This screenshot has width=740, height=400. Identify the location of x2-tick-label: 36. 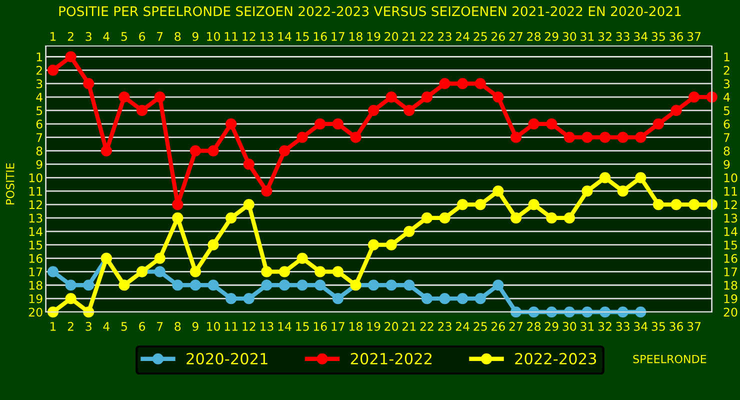
(677, 326).